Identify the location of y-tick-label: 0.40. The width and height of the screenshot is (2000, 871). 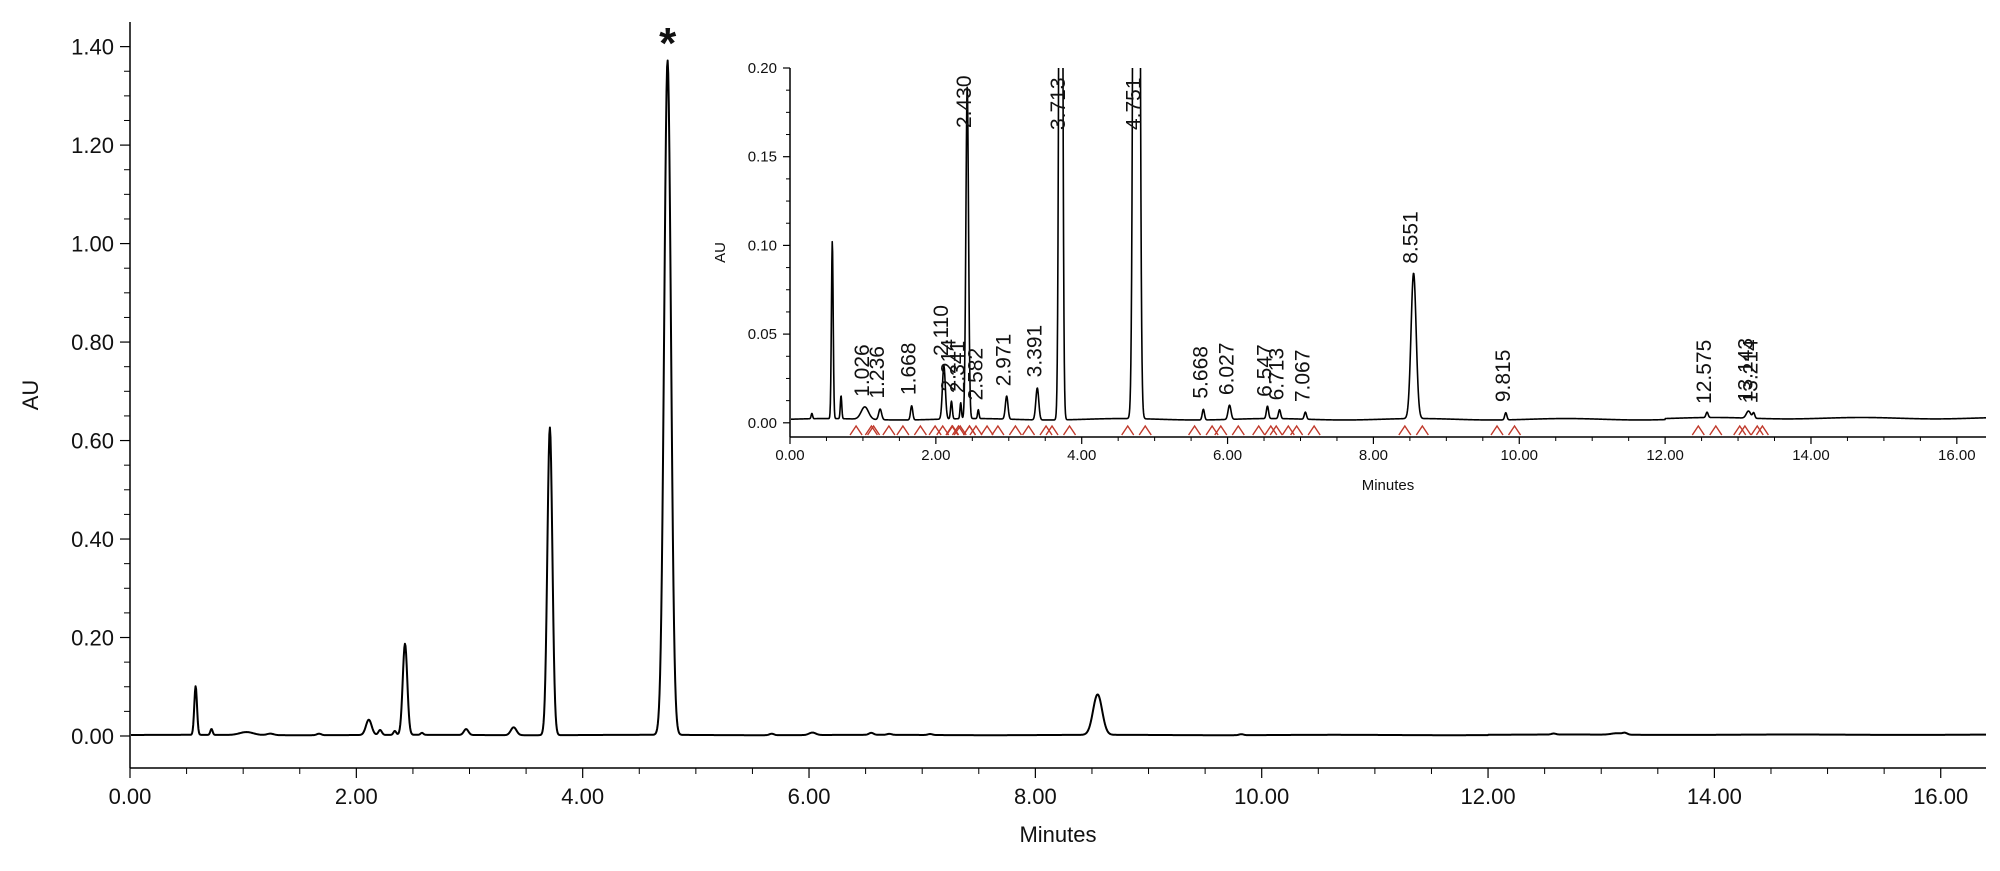
(92, 539).